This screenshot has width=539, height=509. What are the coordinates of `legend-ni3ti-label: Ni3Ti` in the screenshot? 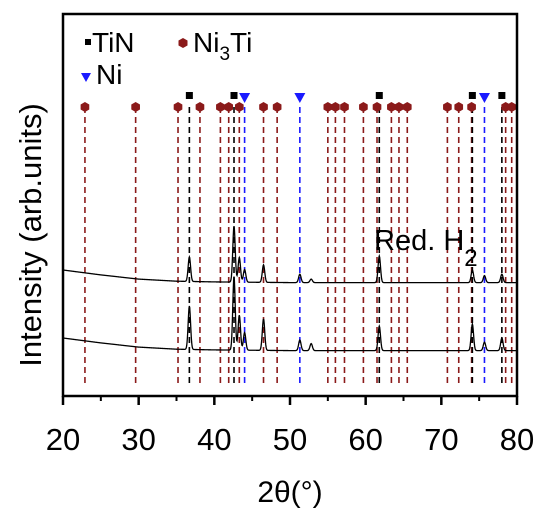 It's located at (222, 46).